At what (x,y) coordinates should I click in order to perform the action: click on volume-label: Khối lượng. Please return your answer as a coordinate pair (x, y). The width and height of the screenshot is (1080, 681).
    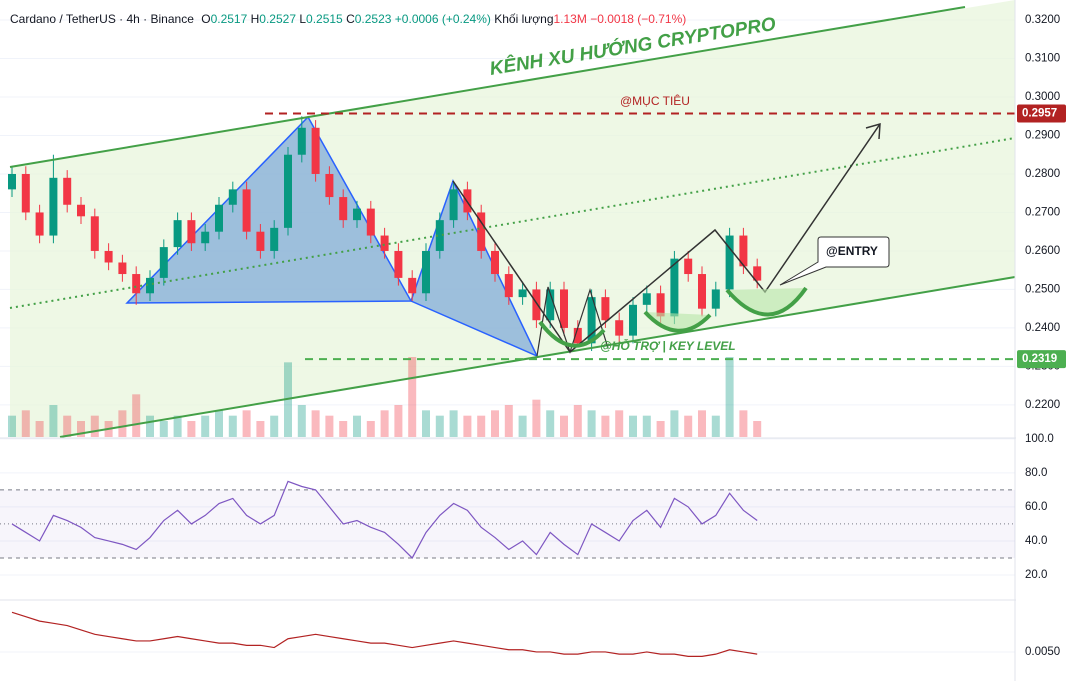
    Looking at the image, I should click on (523, 19).